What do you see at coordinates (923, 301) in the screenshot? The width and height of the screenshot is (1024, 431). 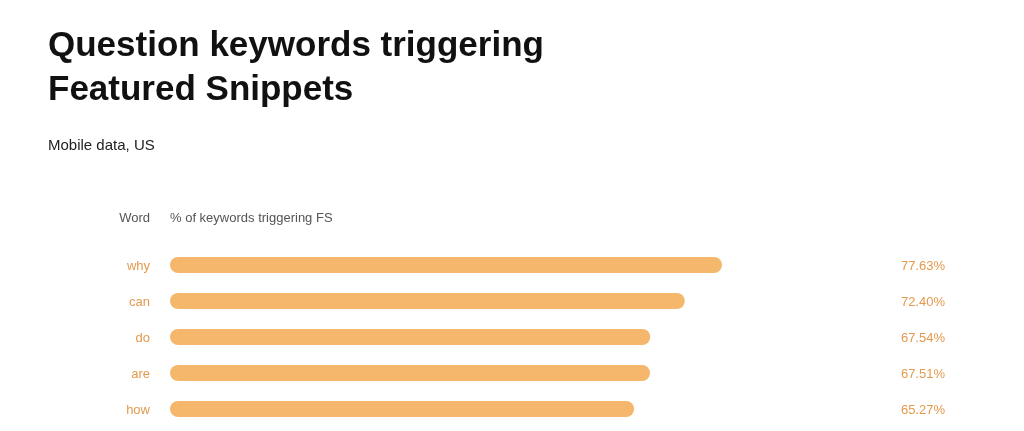 I see `data-label: 72.40%` at bounding box center [923, 301].